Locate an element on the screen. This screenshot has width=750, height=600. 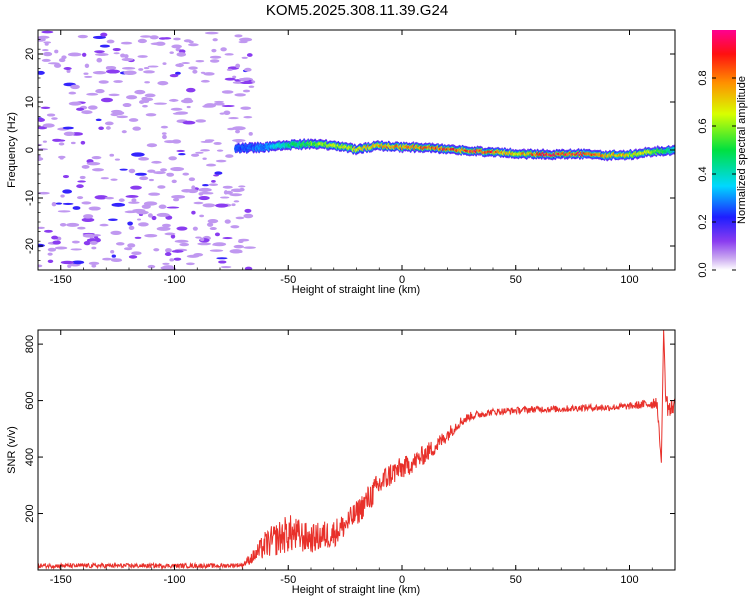
colorbar-gradient is located at coordinates (724, 150).